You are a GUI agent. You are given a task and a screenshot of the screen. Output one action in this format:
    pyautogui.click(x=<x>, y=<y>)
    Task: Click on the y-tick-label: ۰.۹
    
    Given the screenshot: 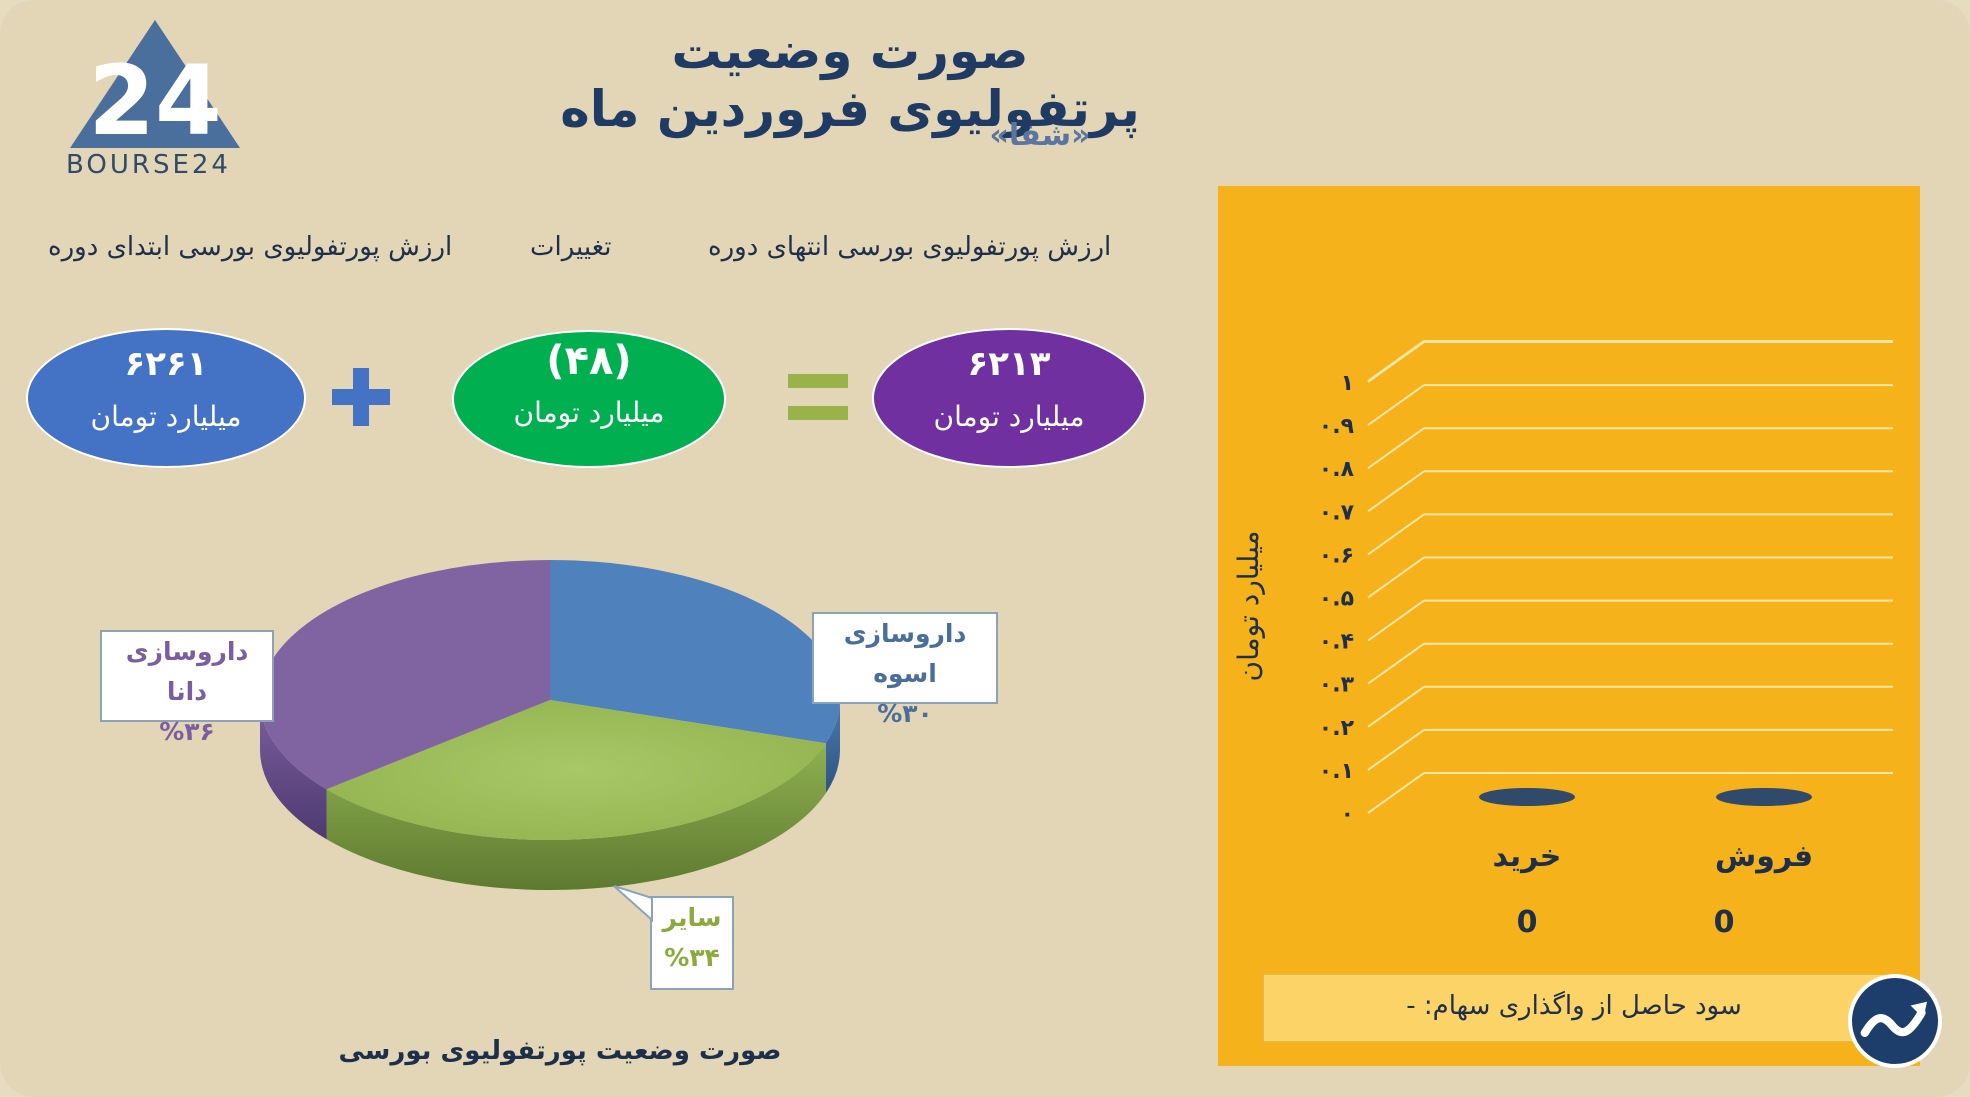 What is the action you would take?
    pyautogui.click(x=1336, y=426)
    